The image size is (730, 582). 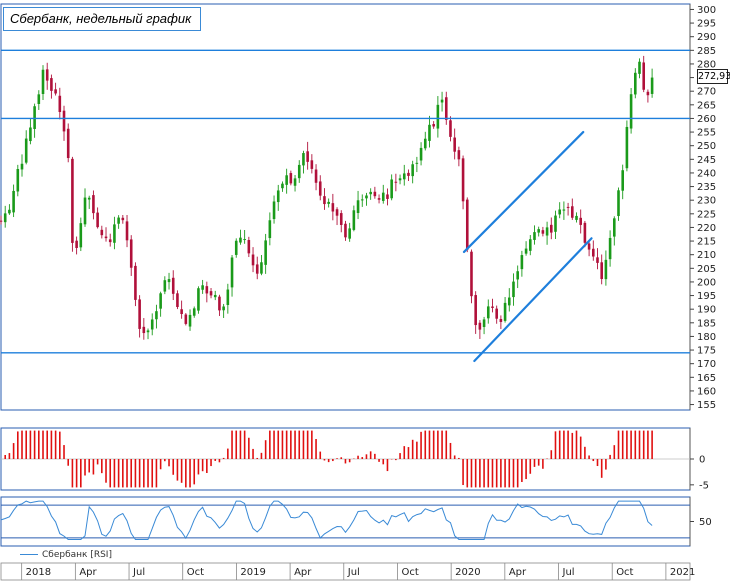 I want to click on x-tick-label: 2019, so click(x=252, y=572).